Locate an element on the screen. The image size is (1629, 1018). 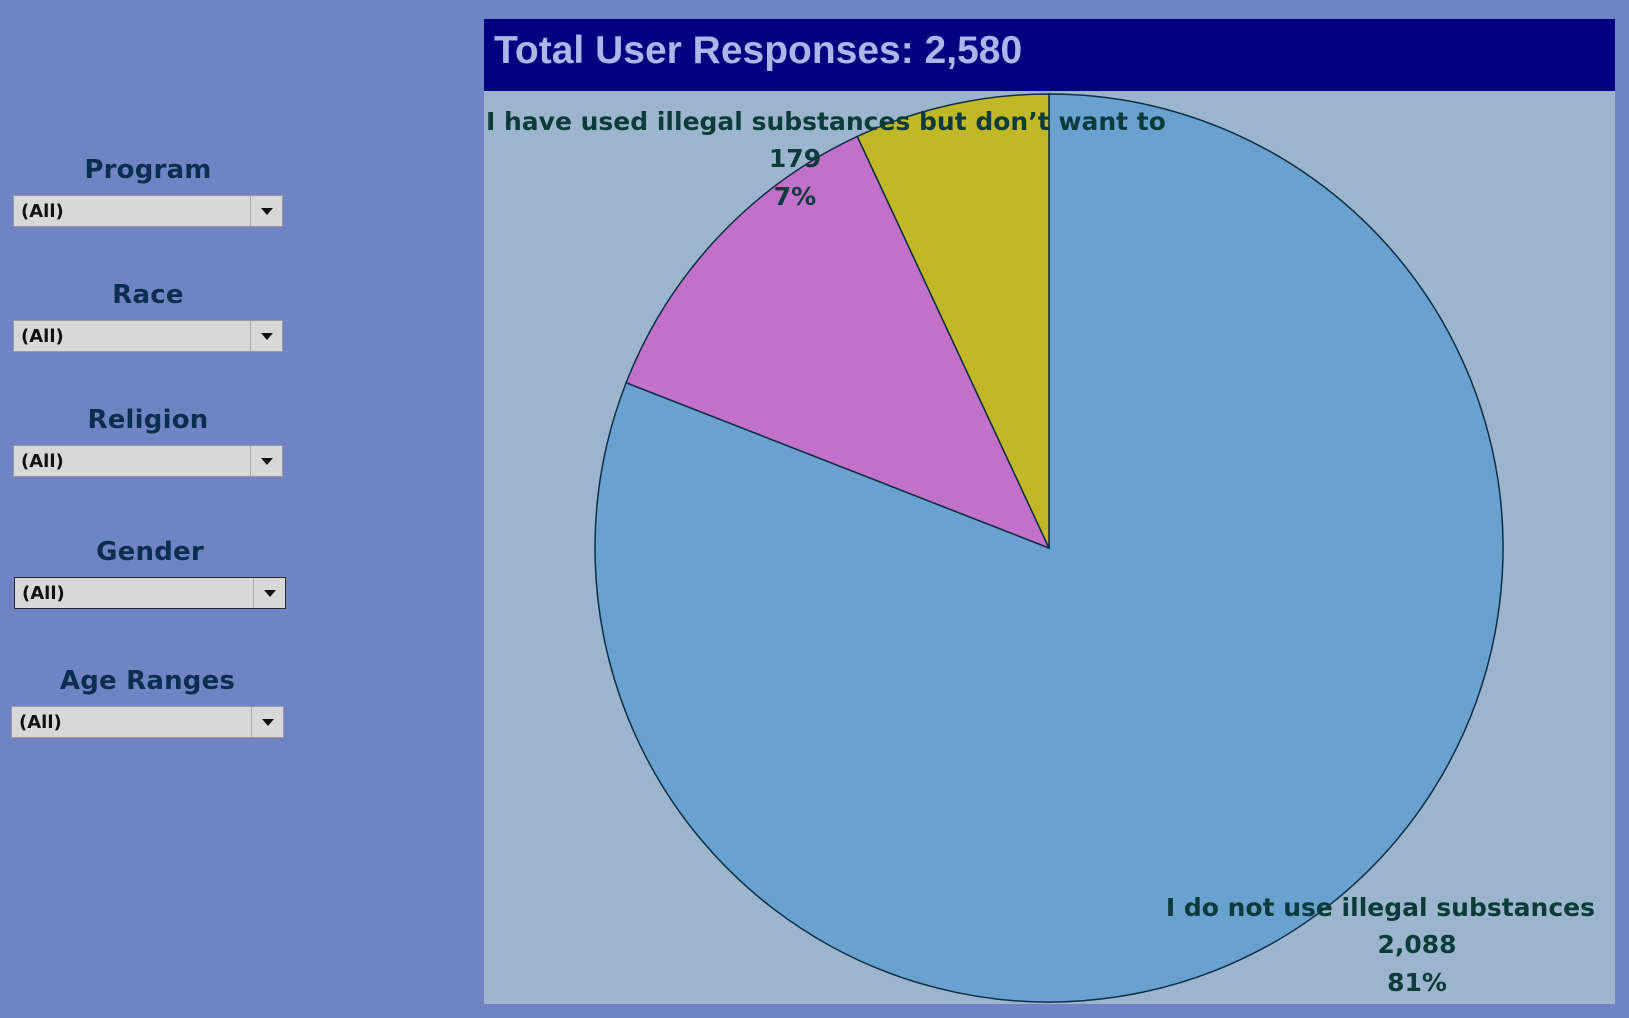
slice-label-name-0: I do not use illegal substances is located at coordinates (1380, 907).